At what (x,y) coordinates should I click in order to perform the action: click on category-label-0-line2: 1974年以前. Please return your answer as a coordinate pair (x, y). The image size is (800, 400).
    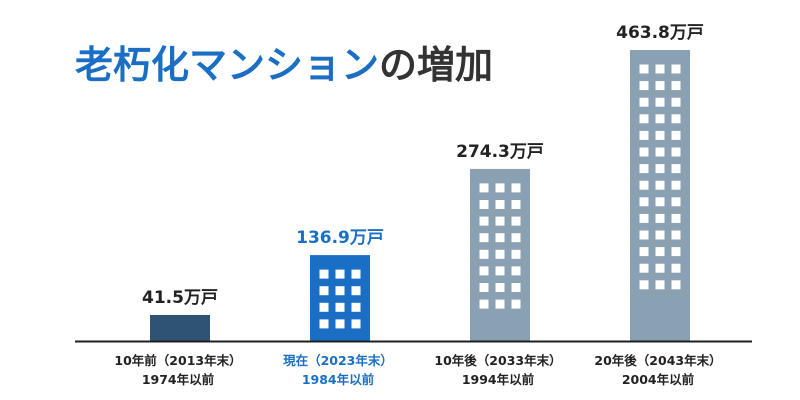
    Looking at the image, I should click on (178, 379).